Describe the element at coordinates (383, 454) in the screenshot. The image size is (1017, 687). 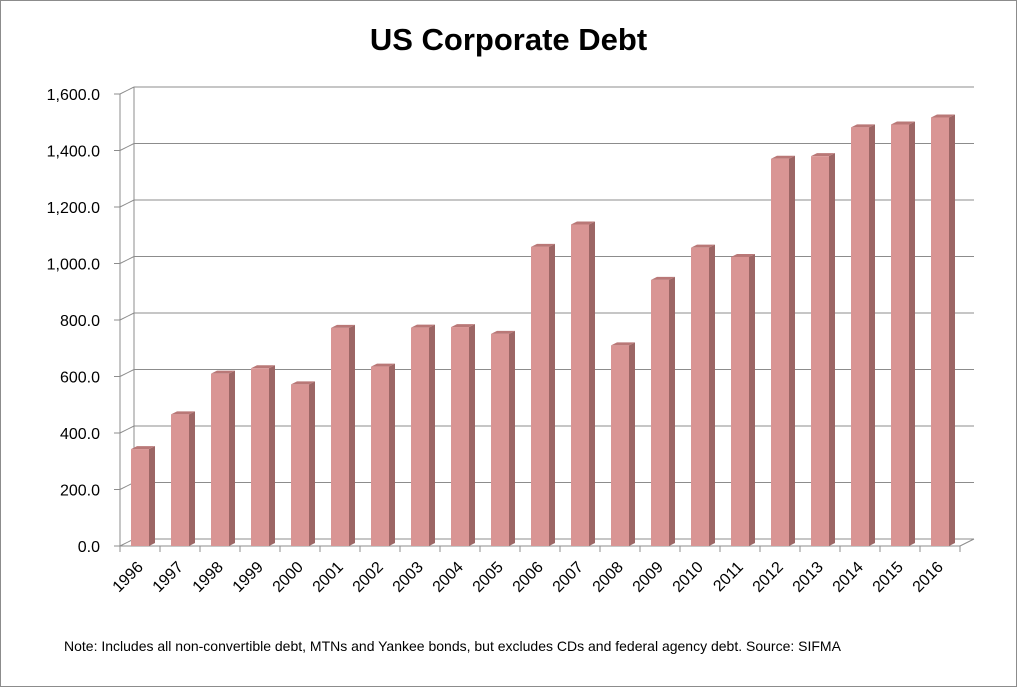
I see `bar-2002` at that location.